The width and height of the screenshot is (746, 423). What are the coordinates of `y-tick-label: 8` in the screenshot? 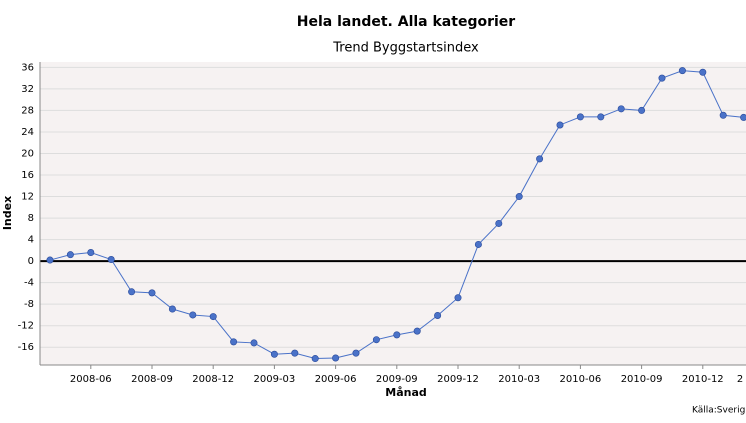 It's located at (31, 218).